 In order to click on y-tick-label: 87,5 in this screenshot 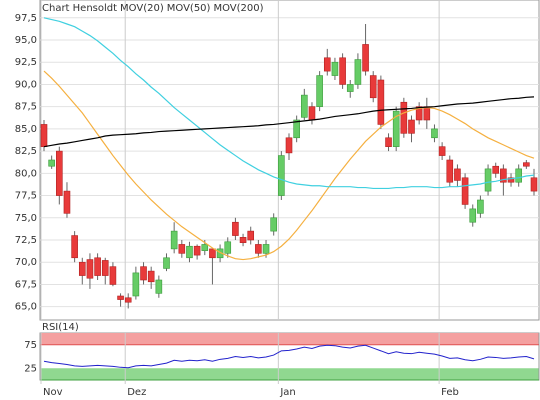, I will do `click(26, 107)`.